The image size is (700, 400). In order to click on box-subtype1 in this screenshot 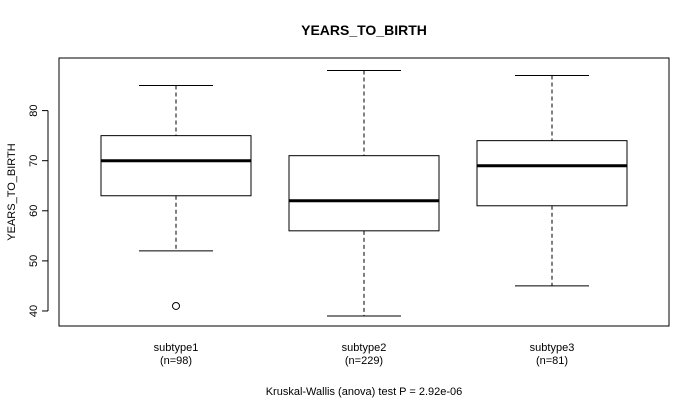, I will do `click(176, 197)`.